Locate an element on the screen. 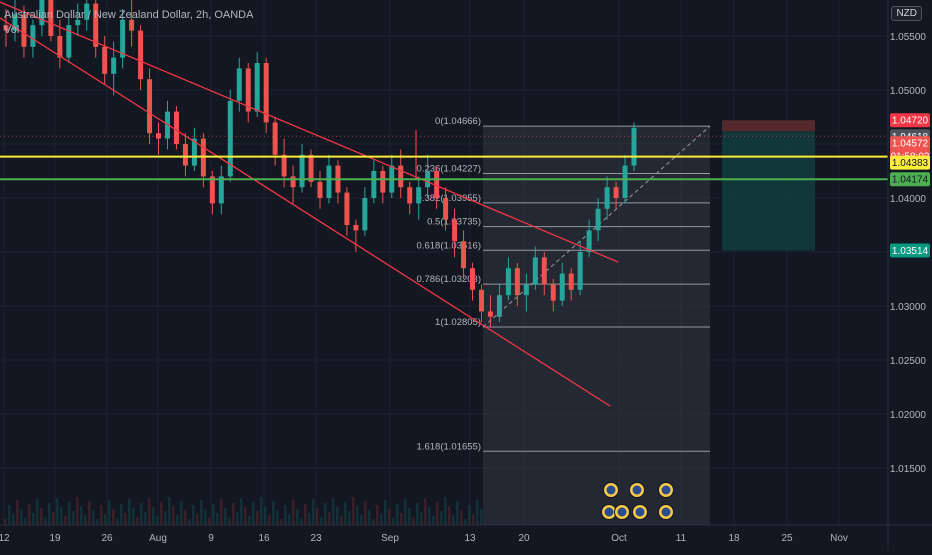 This screenshot has height=555, width=932. take-profit-zone is located at coordinates (768, 191).